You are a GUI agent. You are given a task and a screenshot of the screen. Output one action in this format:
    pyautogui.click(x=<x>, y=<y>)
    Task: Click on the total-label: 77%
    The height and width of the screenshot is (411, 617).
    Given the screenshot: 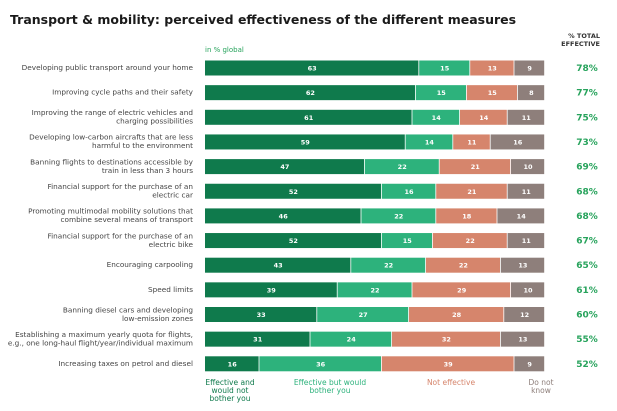 What is the action you would take?
    pyautogui.click(x=587, y=93)
    